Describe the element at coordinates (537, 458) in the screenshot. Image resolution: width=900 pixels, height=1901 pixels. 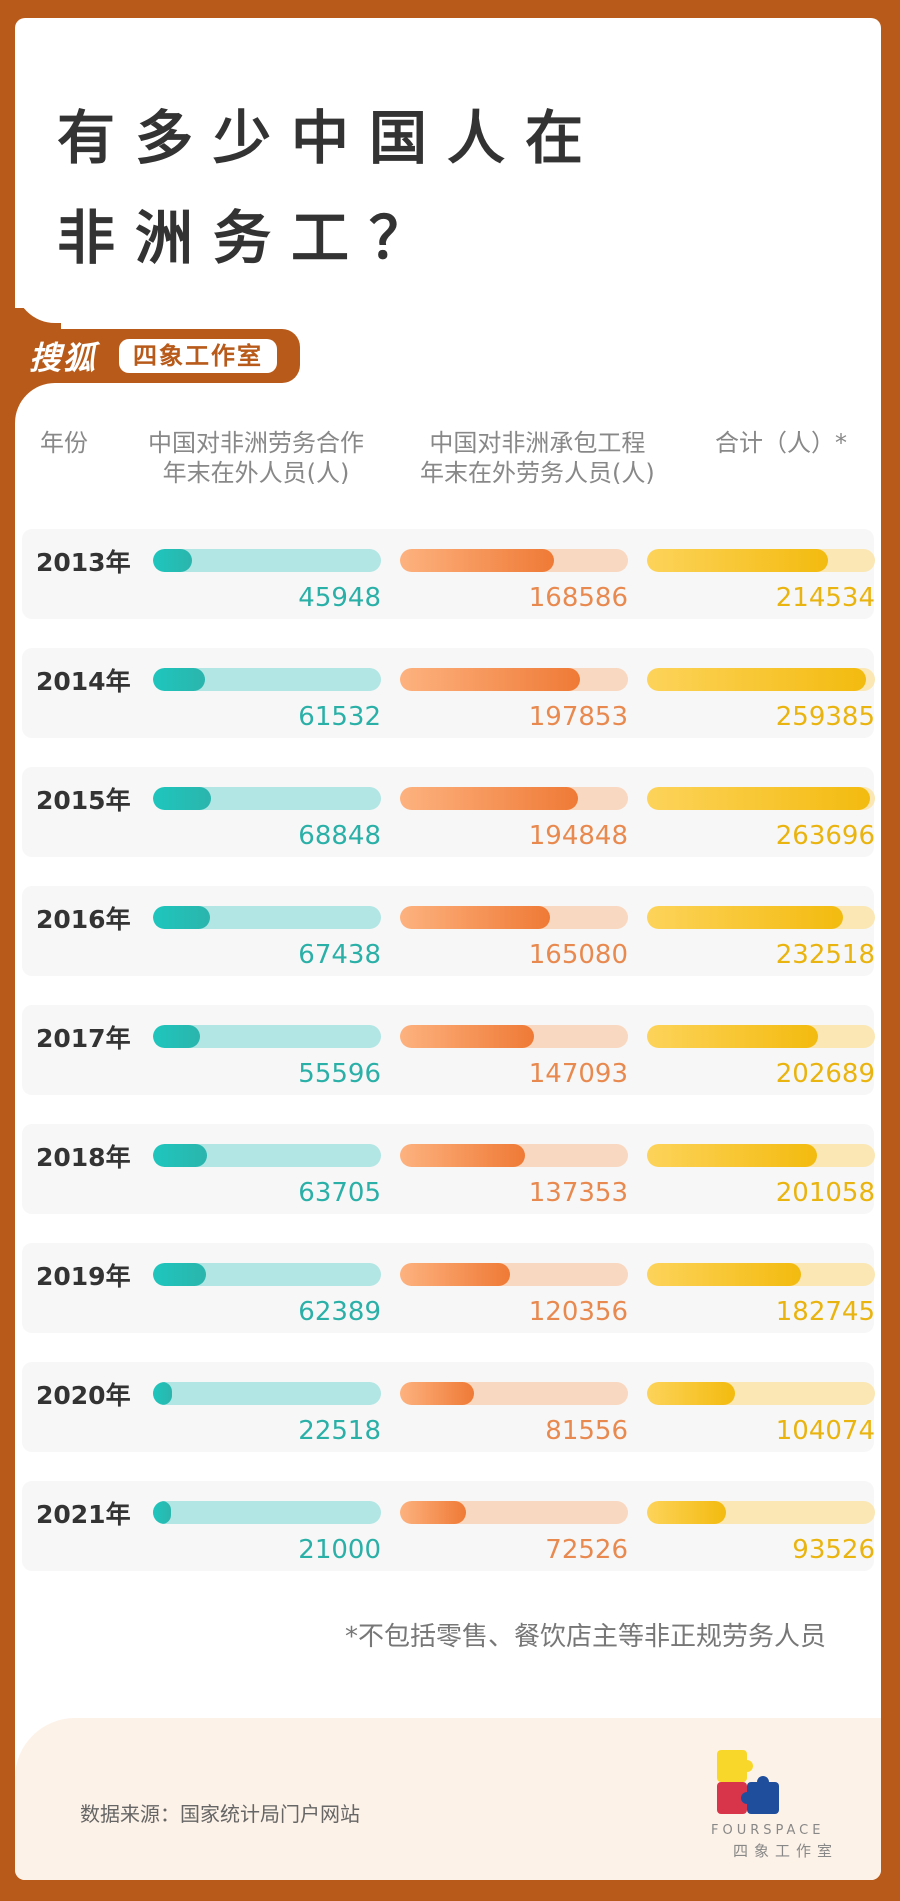
I see `header-col2: 中国对非洲承包工程 年末在外劳务人员(人)` at that location.